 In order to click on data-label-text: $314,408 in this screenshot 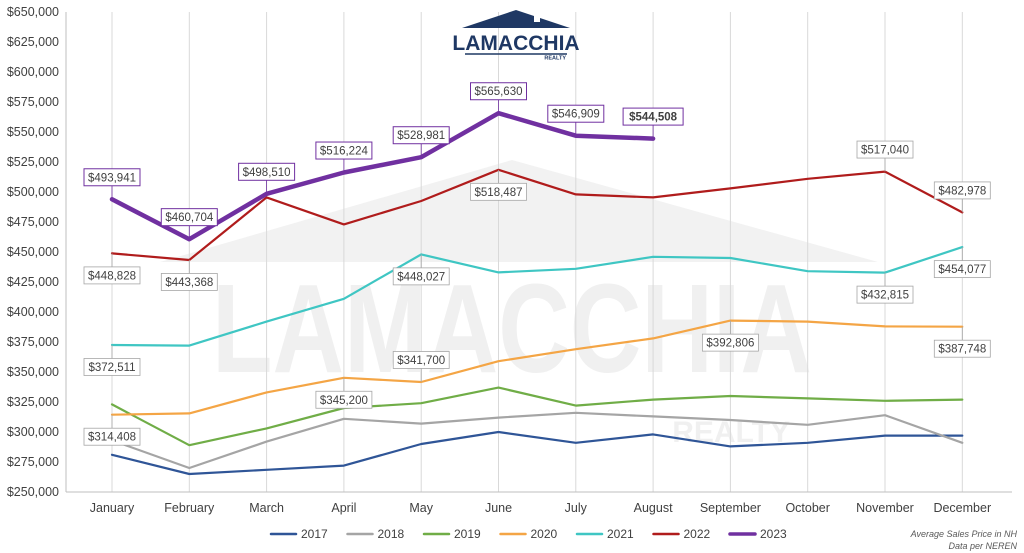, I will do `click(112, 438)`.